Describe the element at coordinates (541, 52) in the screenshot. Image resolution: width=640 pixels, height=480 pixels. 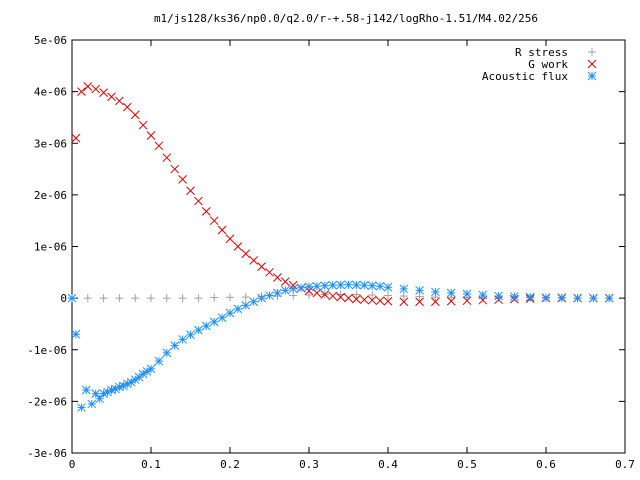
I see `legend-label: R stress` at that location.